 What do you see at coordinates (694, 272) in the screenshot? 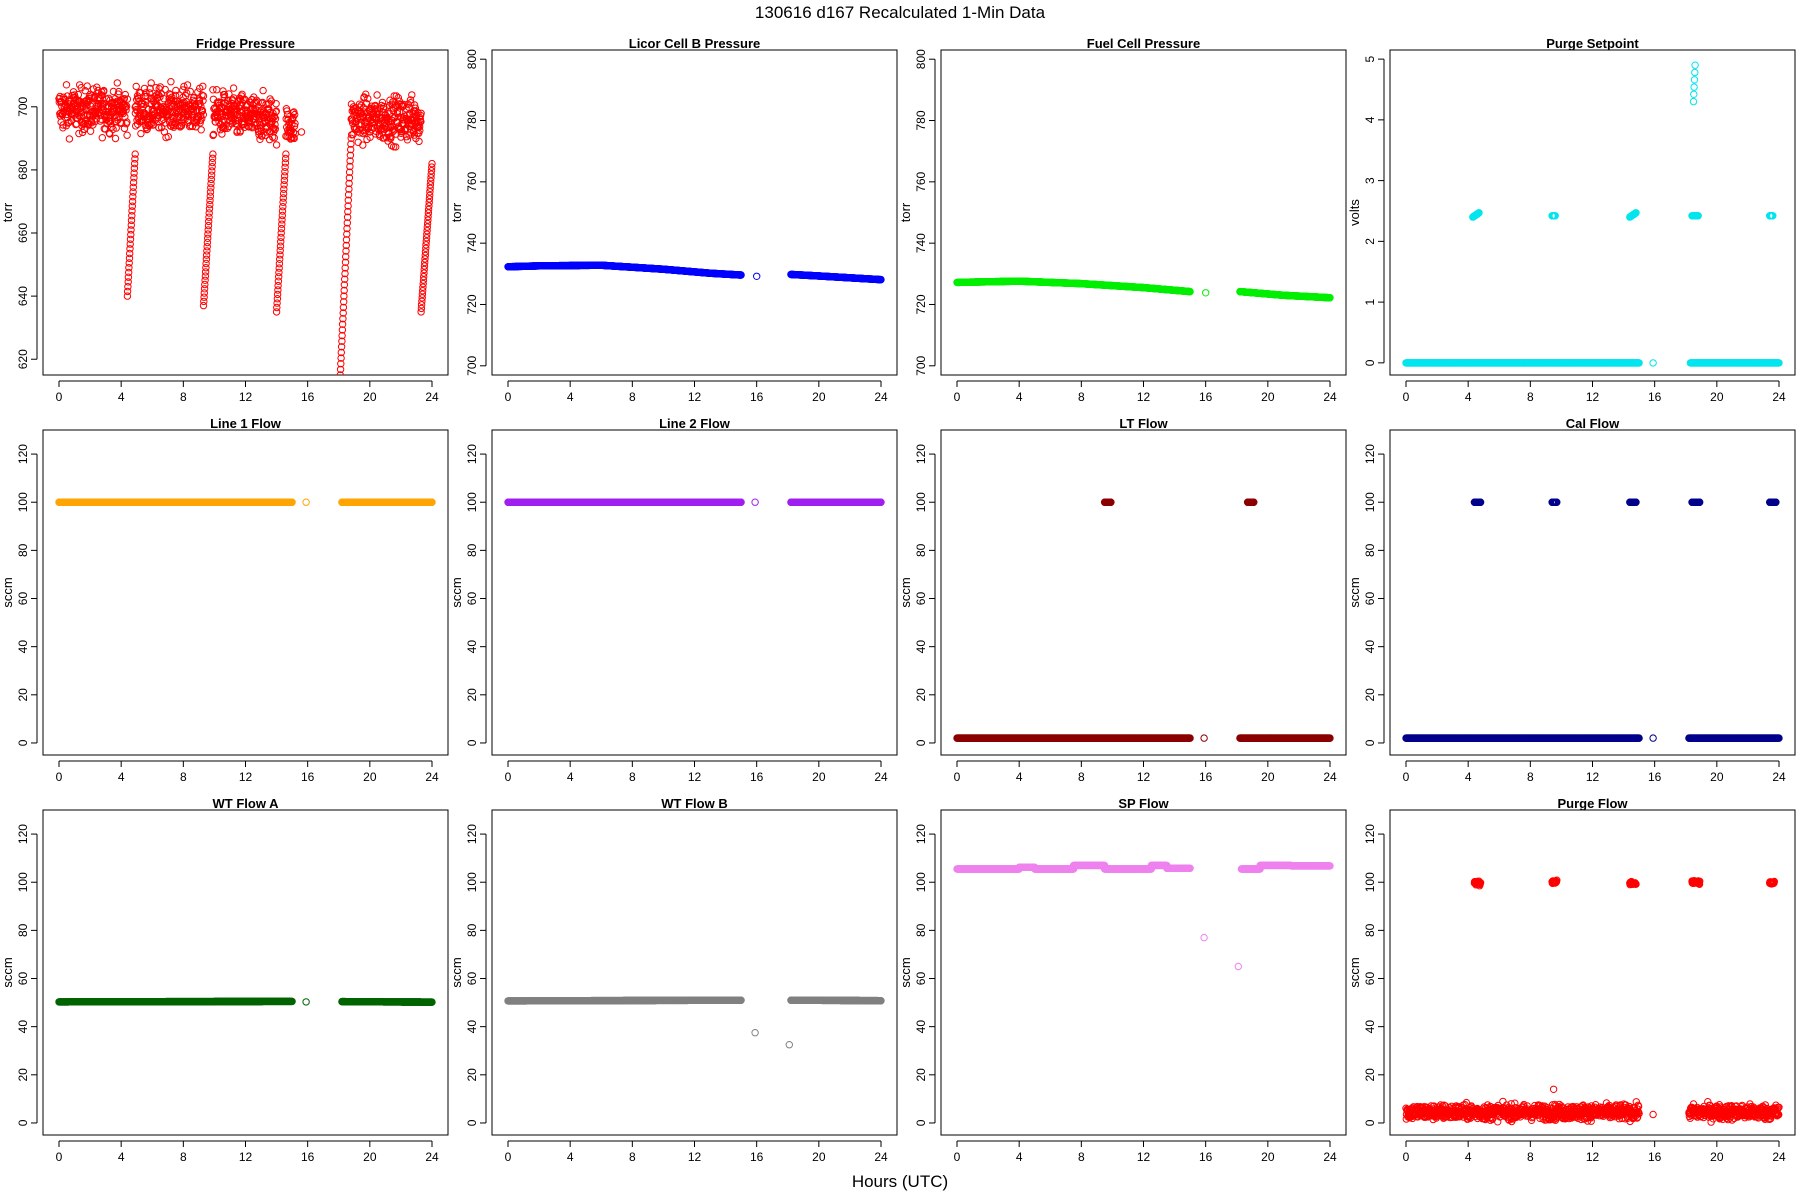
I see `data-points` at bounding box center [694, 272].